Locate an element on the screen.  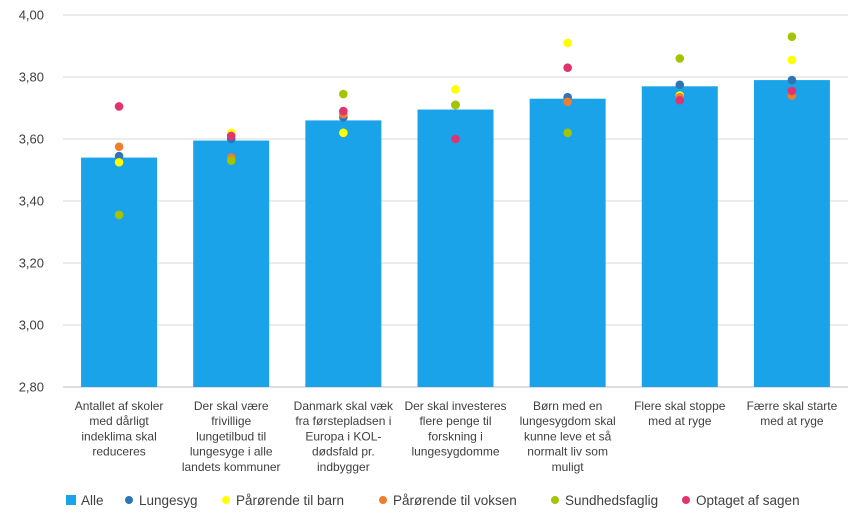
y-axis: 2,80 3,00 3,20 3,40 3,60 3,80 4,00 is located at coordinates (31, 201).